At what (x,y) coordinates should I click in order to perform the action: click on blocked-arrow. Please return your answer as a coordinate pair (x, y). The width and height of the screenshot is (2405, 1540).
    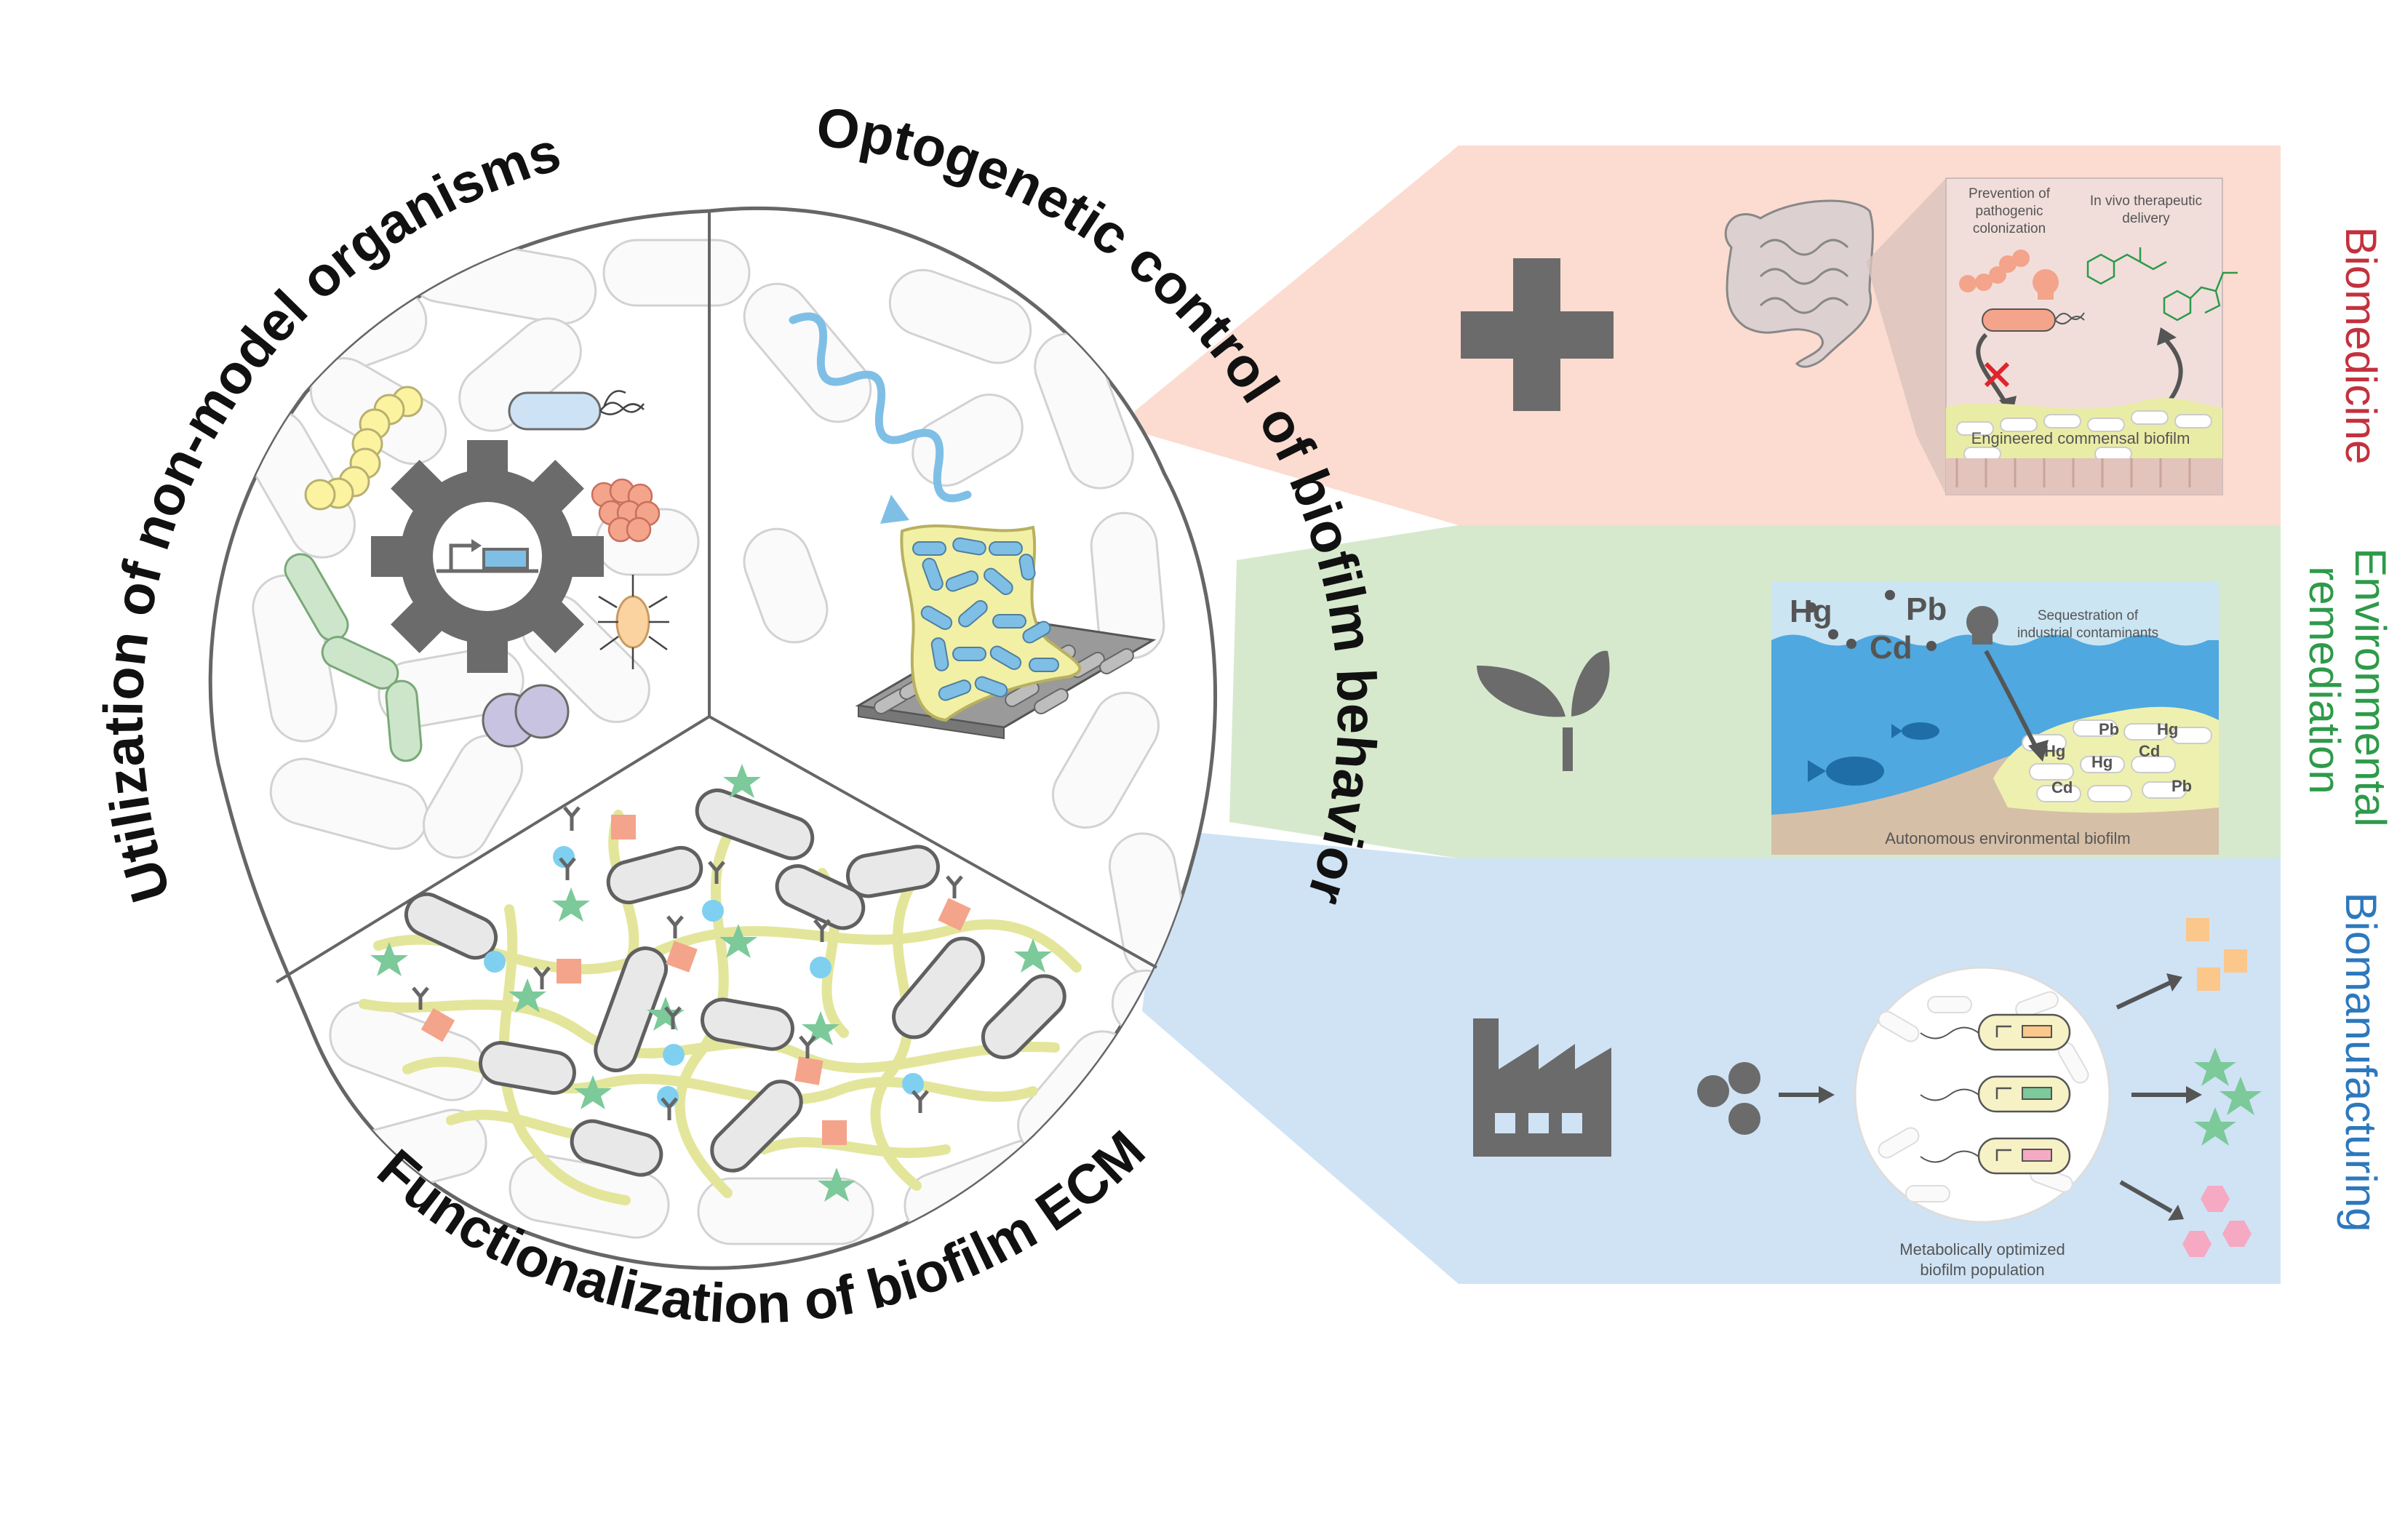
    Looking at the image, I should click on (1993, 371).